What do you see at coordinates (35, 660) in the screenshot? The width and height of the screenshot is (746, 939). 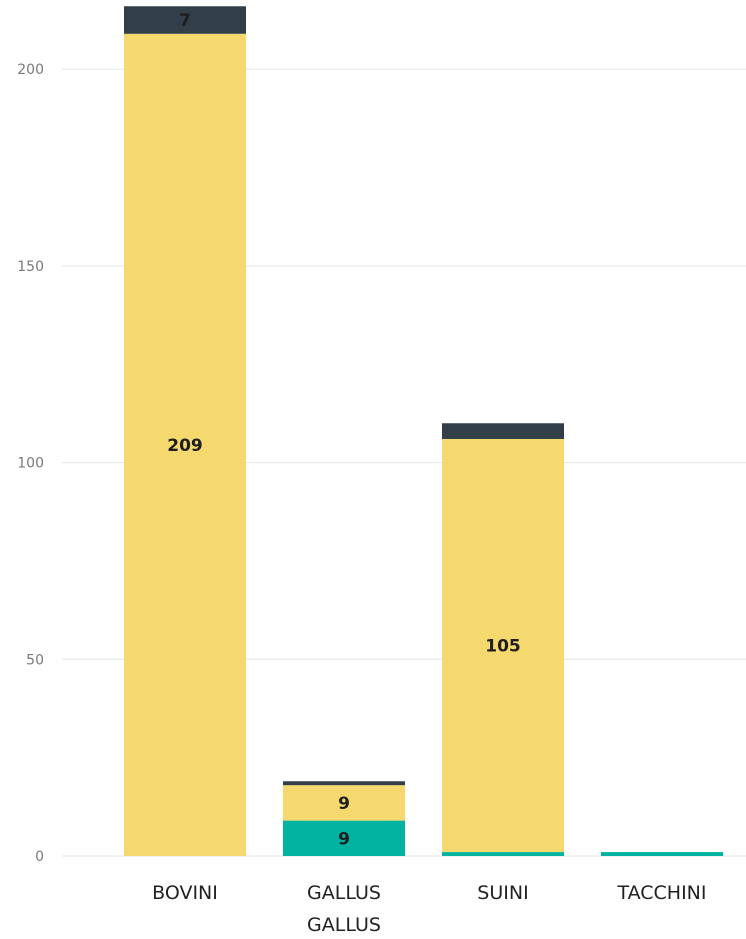 I see `y-tick-label-50: 50` at bounding box center [35, 660].